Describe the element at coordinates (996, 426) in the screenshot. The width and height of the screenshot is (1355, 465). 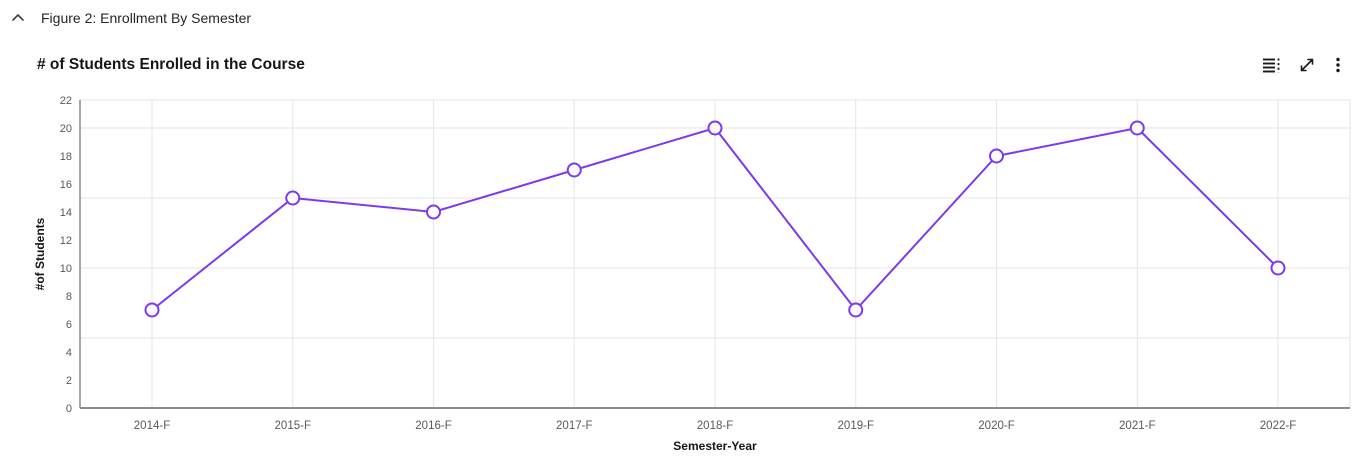
I see `x-tick-label: 2020-F` at that location.